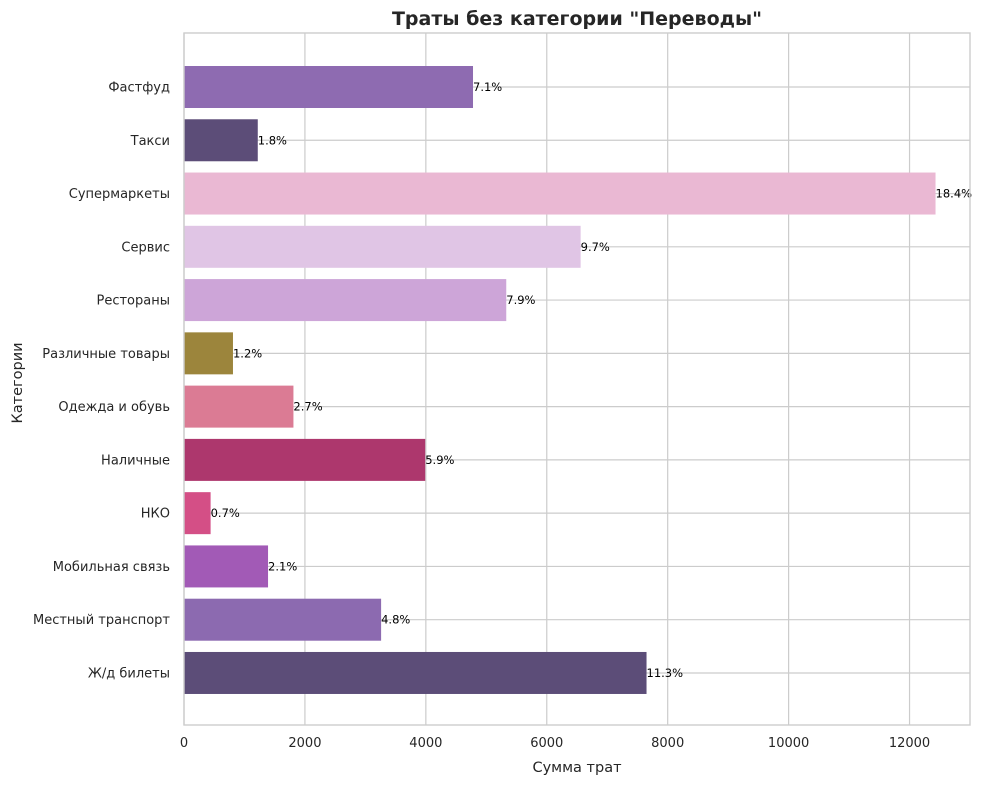 This screenshot has width=983, height=788. I want to click on bar-value-label: 7.1%, so click(487, 87).